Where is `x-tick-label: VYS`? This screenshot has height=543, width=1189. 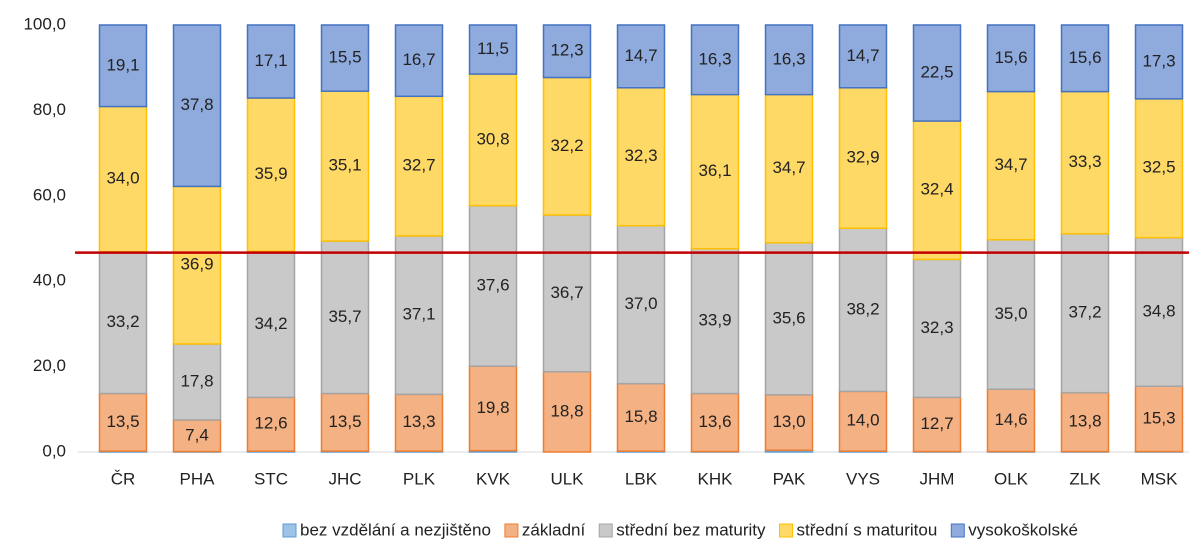 x-tick-label: VYS is located at coordinates (863, 478).